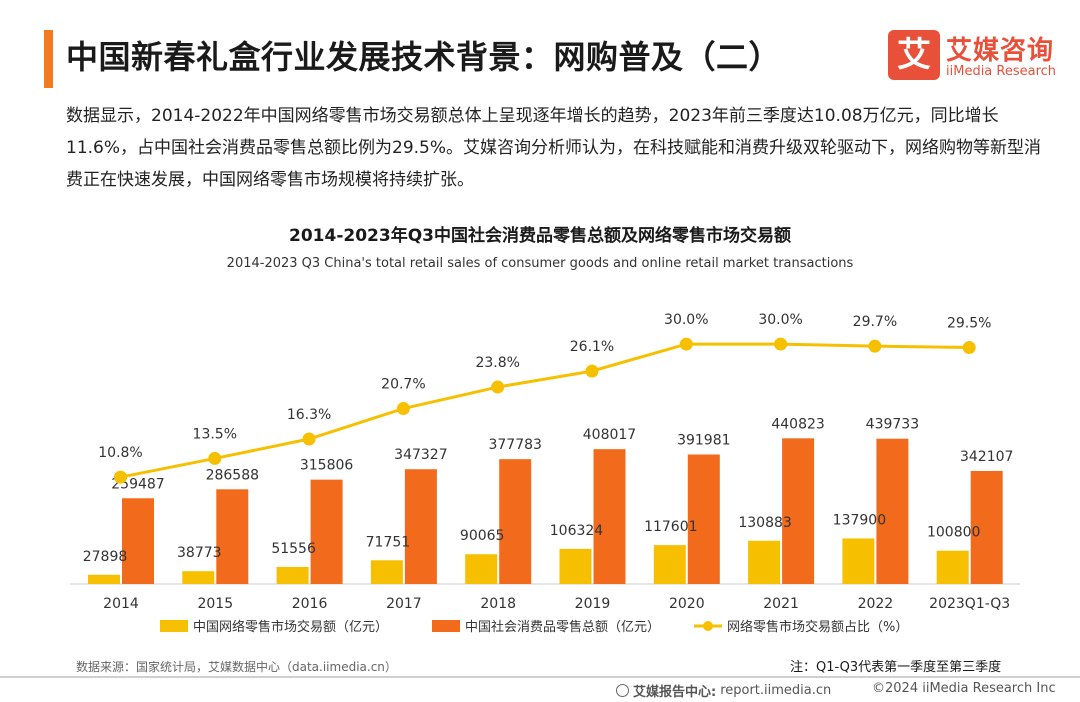 The height and width of the screenshot is (702, 1080). What do you see at coordinates (675, 692) in the screenshot?
I see `report-center-label: 艾媒报告中心:` at bounding box center [675, 692].